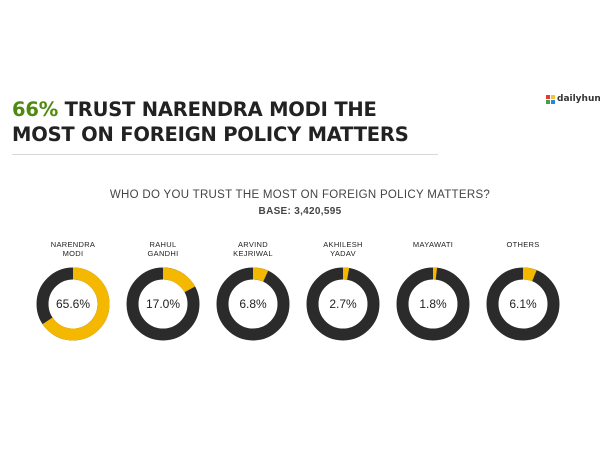 Image resolution: width=600 pixels, height=450 pixels. I want to click on donut-value: 17.0%, so click(163, 304).